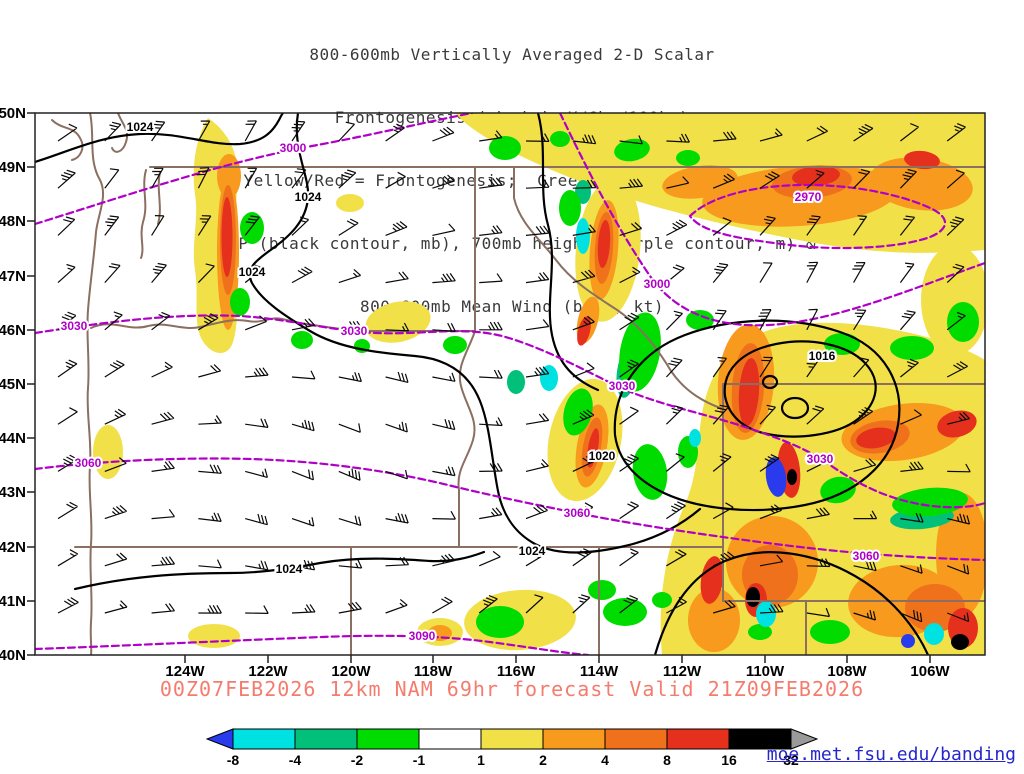 The width and height of the screenshot is (1024, 774). What do you see at coordinates (557, 659) in the screenshot?
I see `lon-ticks` at bounding box center [557, 659].